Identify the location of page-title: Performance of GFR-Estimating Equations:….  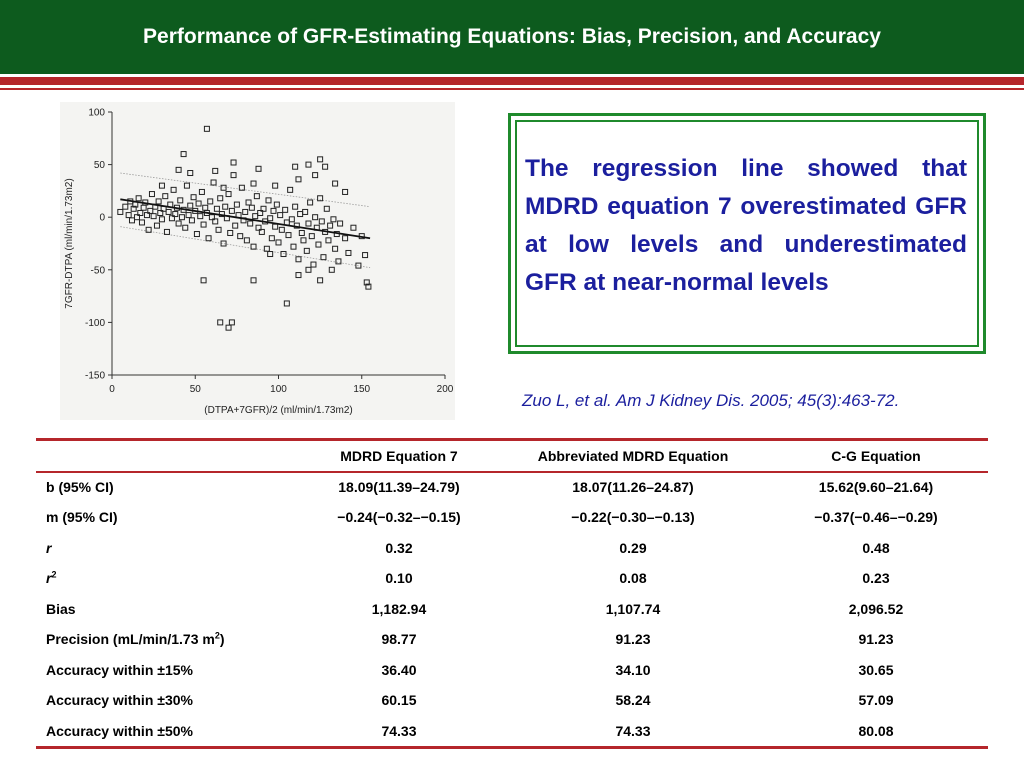
(512, 36).